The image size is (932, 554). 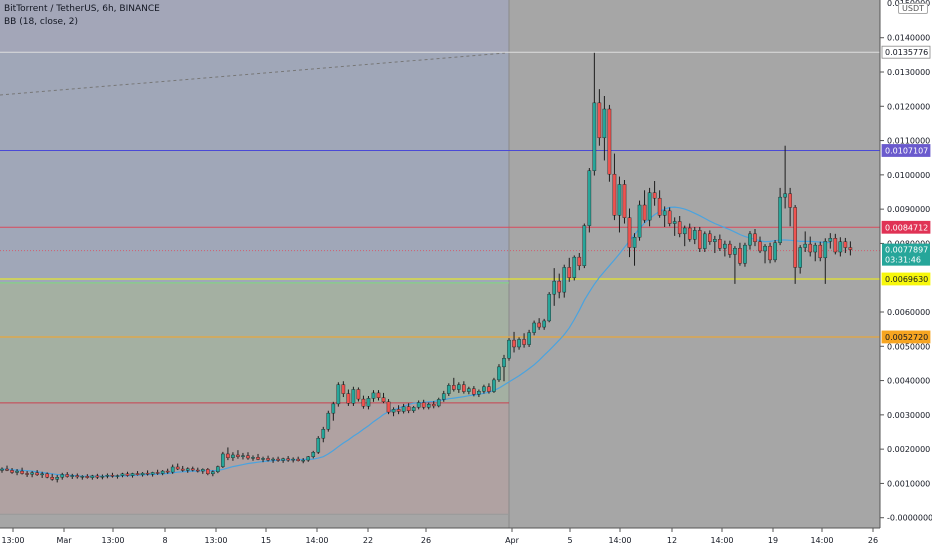 I want to click on time-axis-bg, so click(x=440, y=539).